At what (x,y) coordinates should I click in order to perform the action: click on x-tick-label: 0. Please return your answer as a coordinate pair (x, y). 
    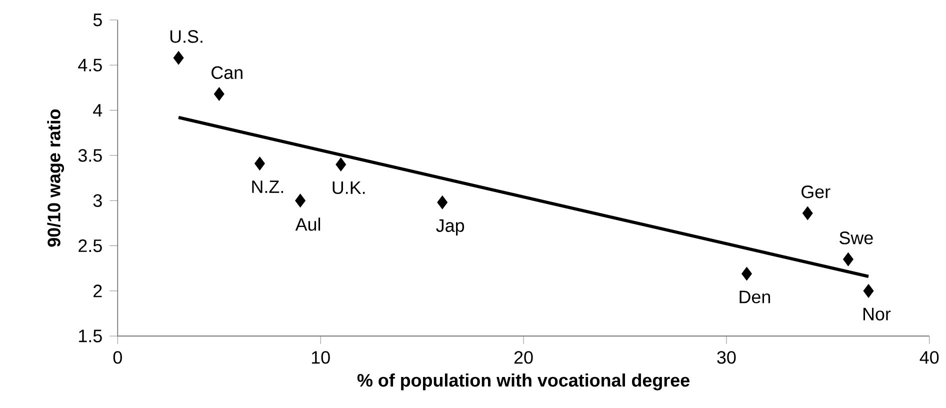
    Looking at the image, I should click on (117, 357).